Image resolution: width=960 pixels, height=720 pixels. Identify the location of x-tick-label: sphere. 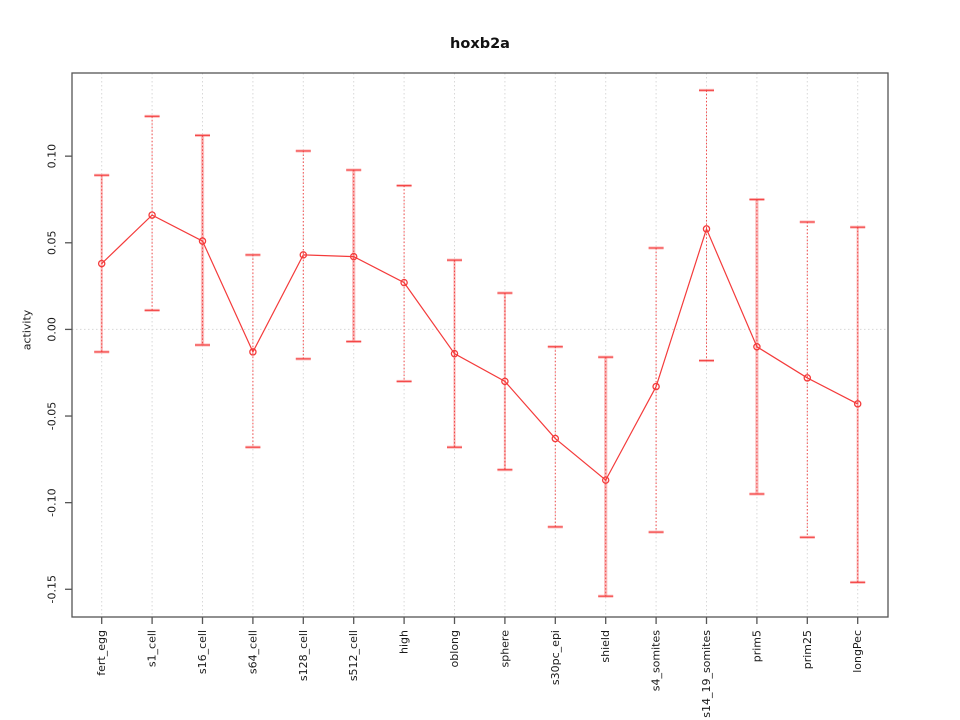
(504, 649).